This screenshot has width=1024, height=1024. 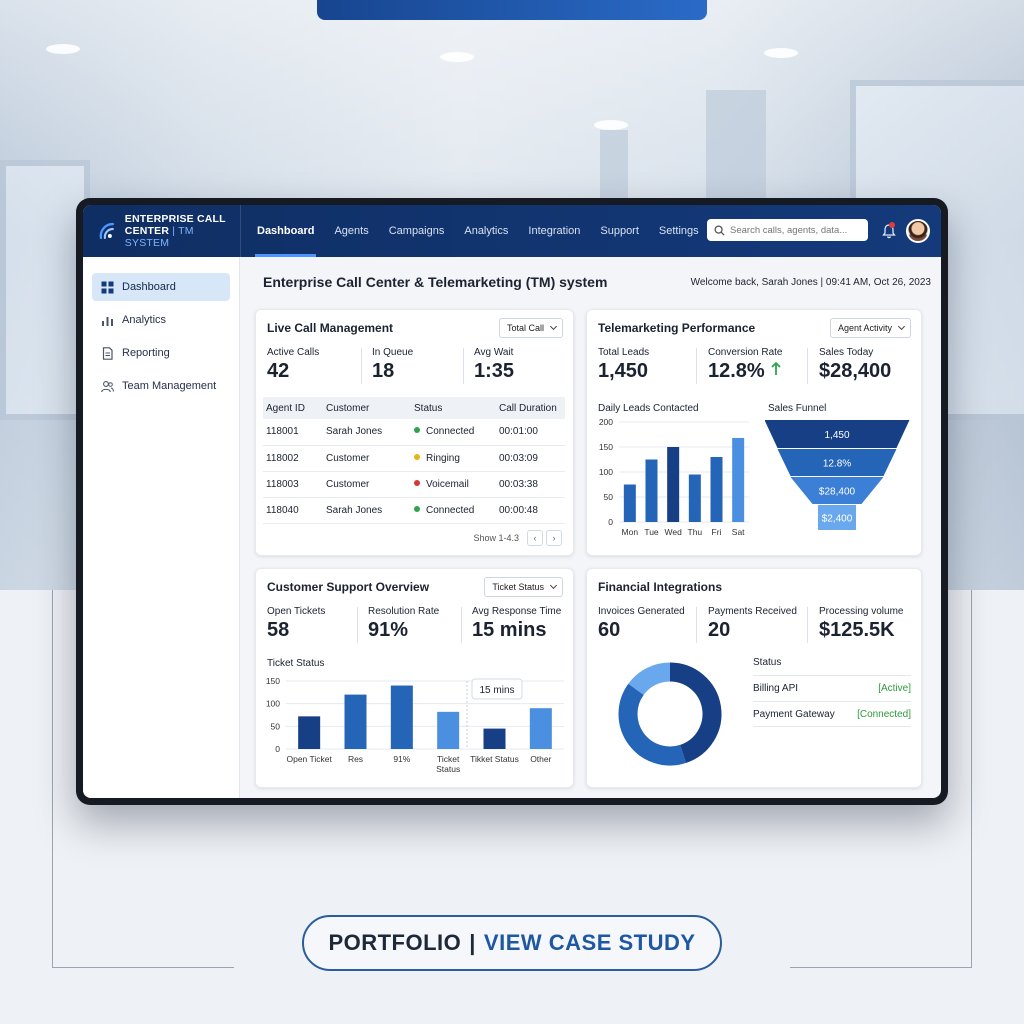 What do you see at coordinates (403, 624) in the screenshot?
I see `stat-resolution-rate: Resolution Rate 91%` at bounding box center [403, 624].